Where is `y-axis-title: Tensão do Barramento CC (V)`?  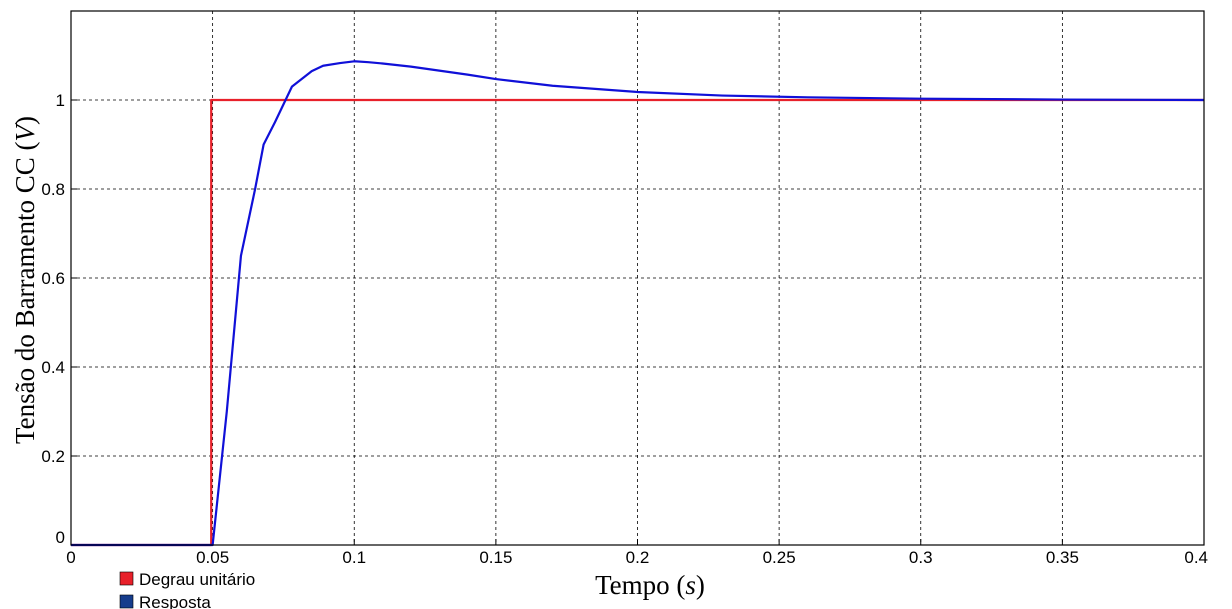 y-axis-title: Tensão do Barramento CC (V) is located at coordinates (25, 280).